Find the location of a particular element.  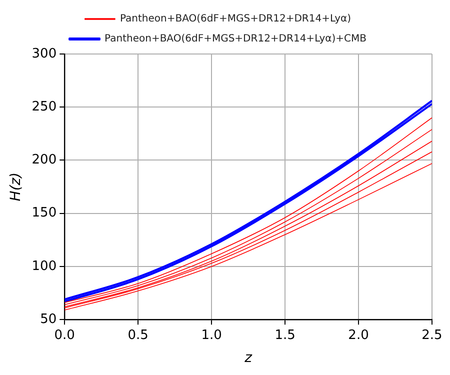

y-tick-label: 100 is located at coordinates (44, 266).